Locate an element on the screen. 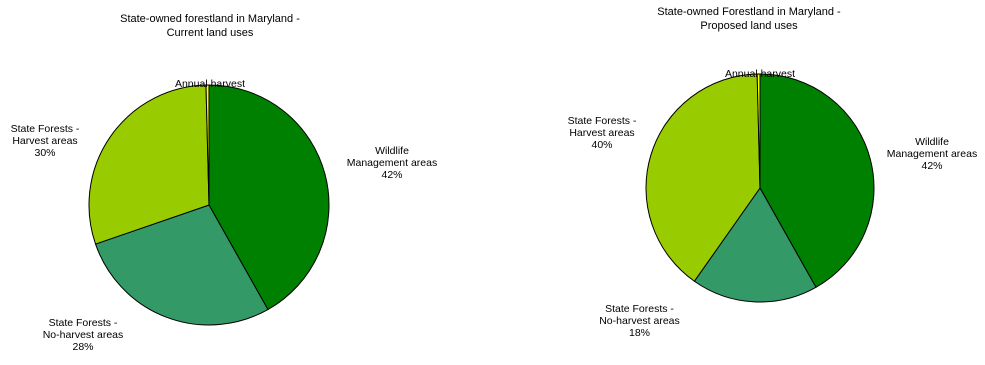 This screenshot has height=365, width=985. slice-label-no-harvest: State Forests - No-harvest areas 28% is located at coordinates (83, 335).